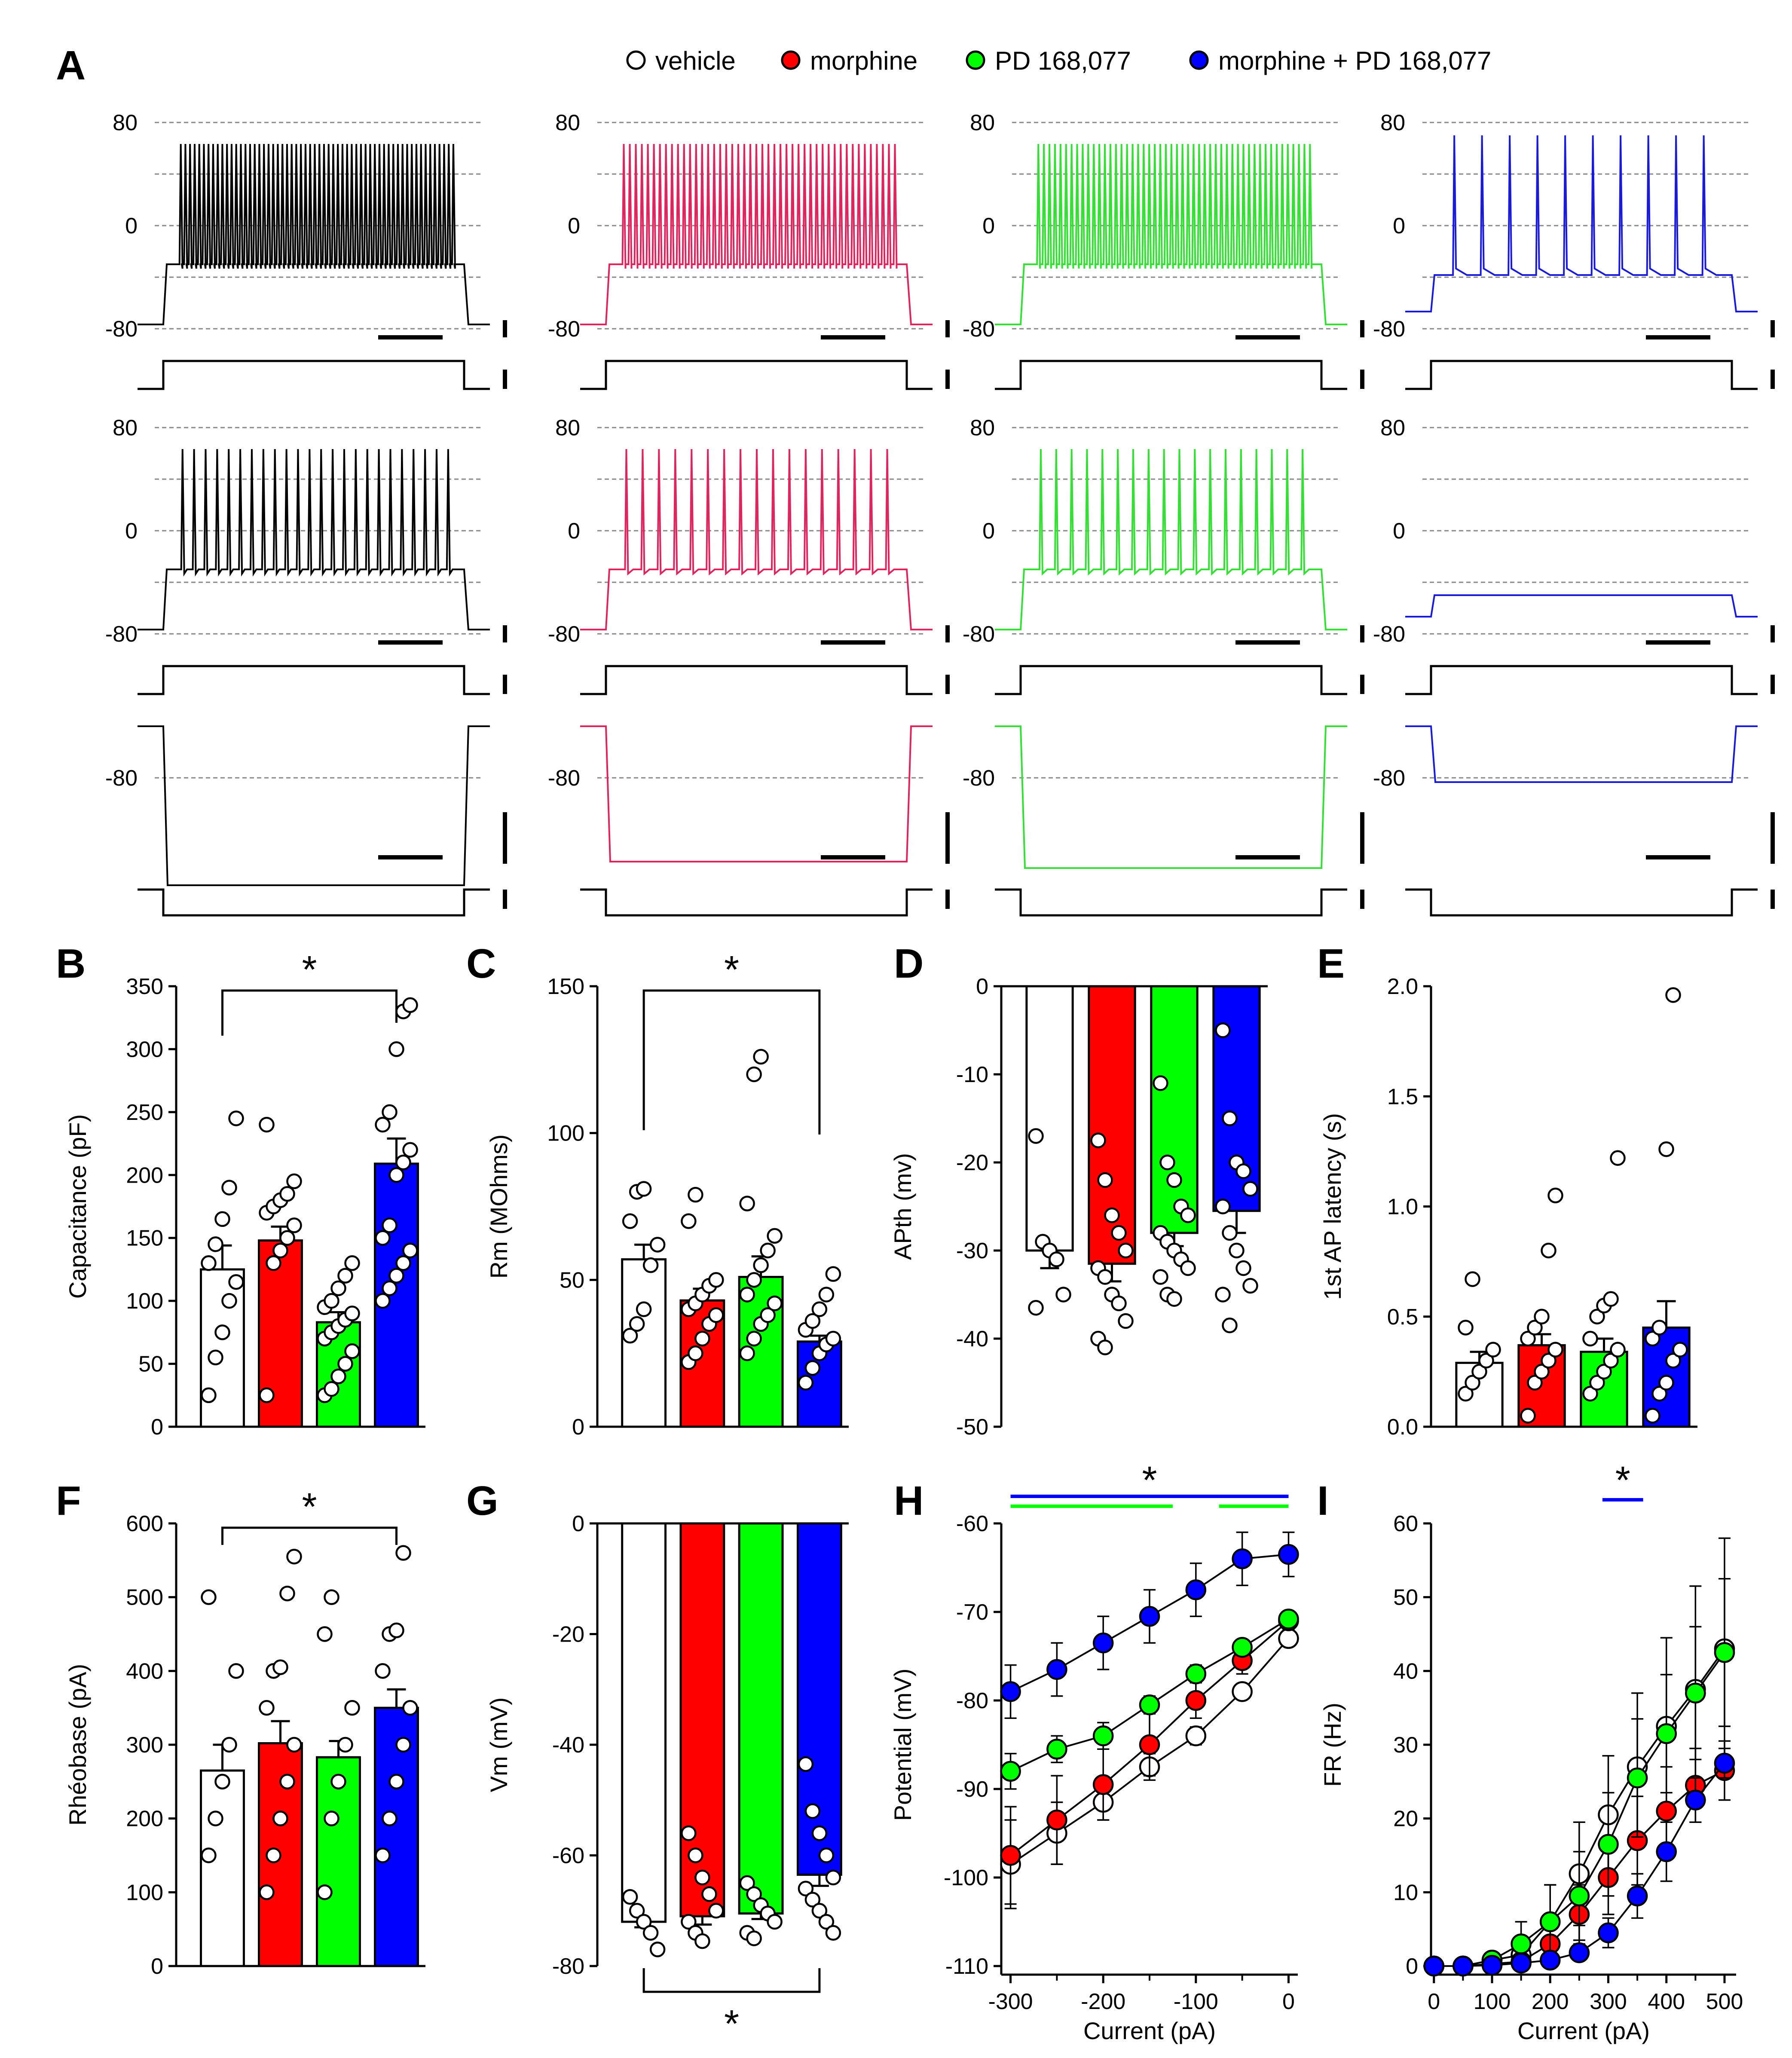 This screenshot has height=2058, width=1792. Describe the element at coordinates (1323, 1501) in the screenshot. I see `panel-letter: I` at that location.